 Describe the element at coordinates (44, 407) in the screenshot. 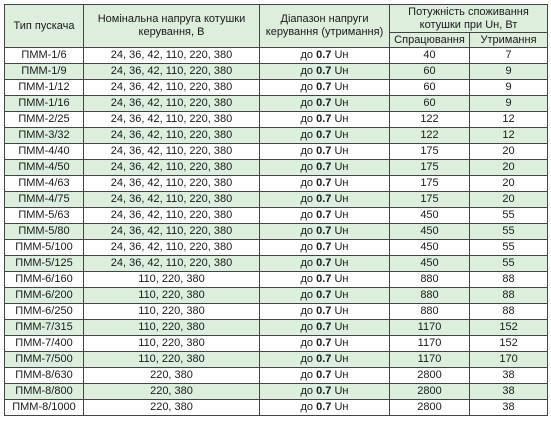

I see `cell-type: ПММ-8/1000` at that location.